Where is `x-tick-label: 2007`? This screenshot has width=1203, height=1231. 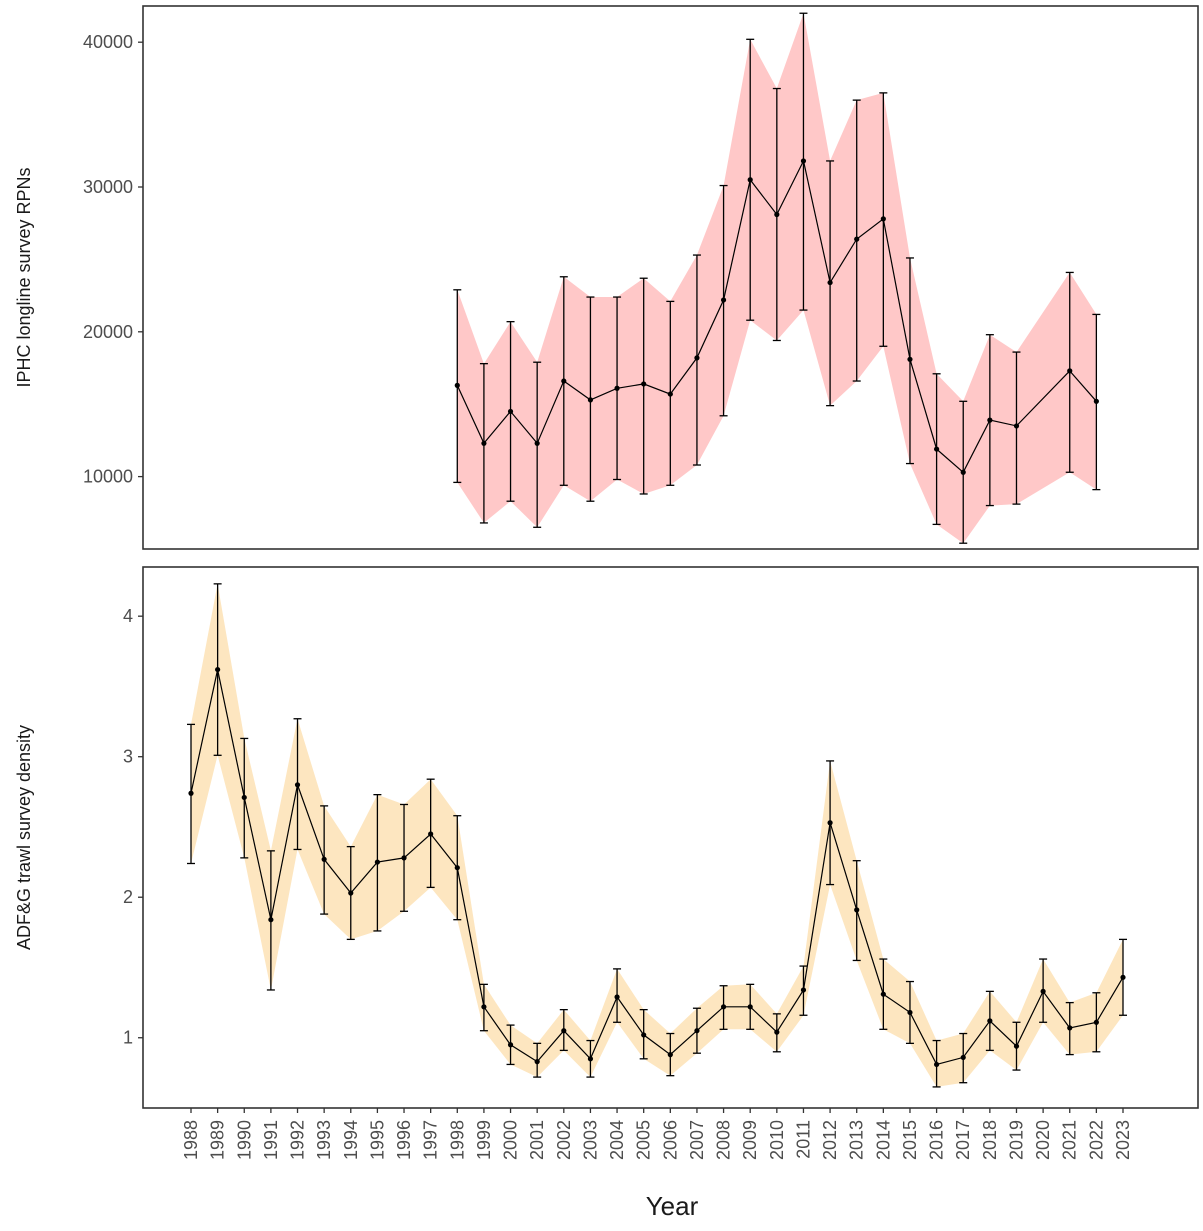
x-tick-label: 2007 is located at coordinates (697, 1140).